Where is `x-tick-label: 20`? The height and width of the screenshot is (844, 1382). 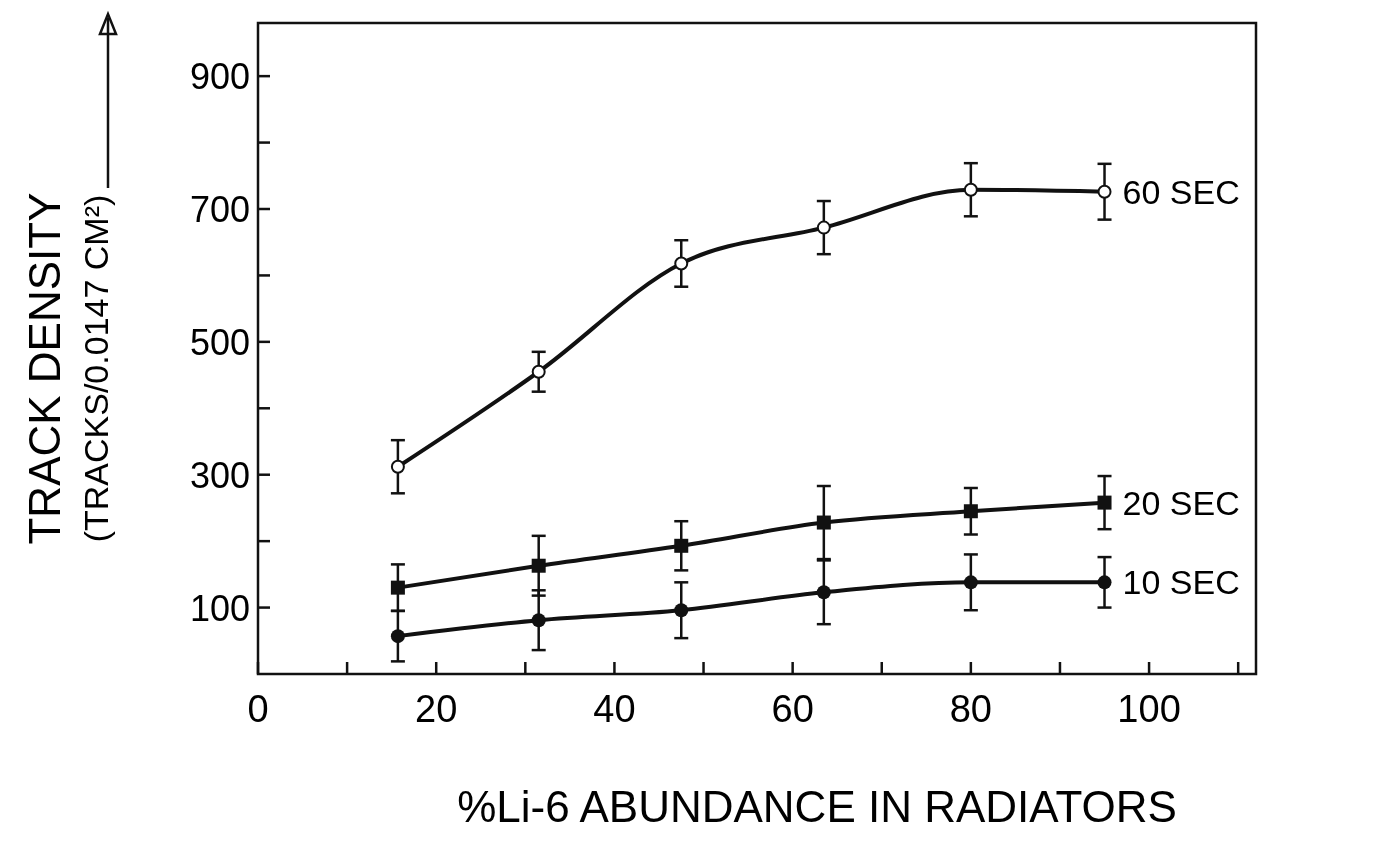 x-tick-label: 20 is located at coordinates (436, 709).